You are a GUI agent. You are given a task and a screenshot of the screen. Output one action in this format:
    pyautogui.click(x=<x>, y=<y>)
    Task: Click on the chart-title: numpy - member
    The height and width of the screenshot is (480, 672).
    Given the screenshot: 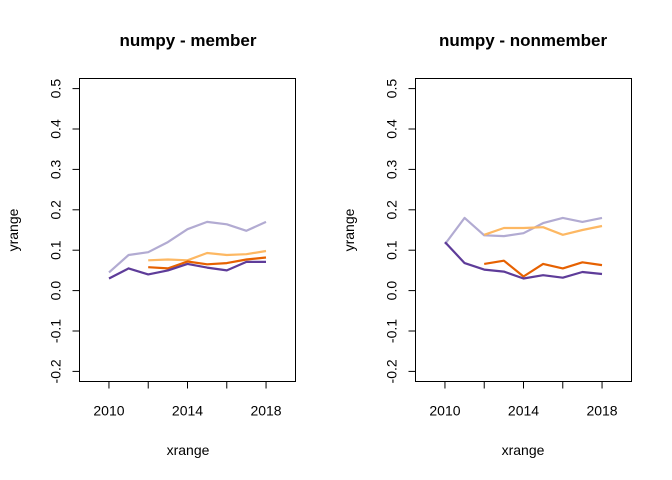 What is the action you would take?
    pyautogui.click(x=188, y=40)
    